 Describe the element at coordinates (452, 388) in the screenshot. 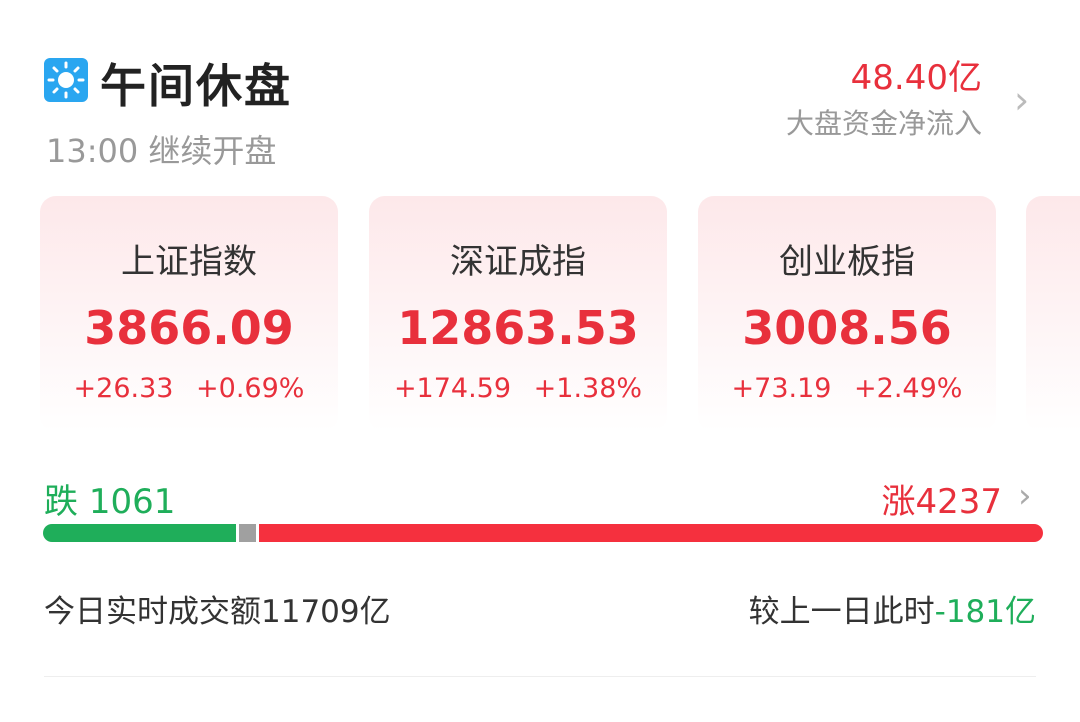

I see `index-change: +174.59` at that location.